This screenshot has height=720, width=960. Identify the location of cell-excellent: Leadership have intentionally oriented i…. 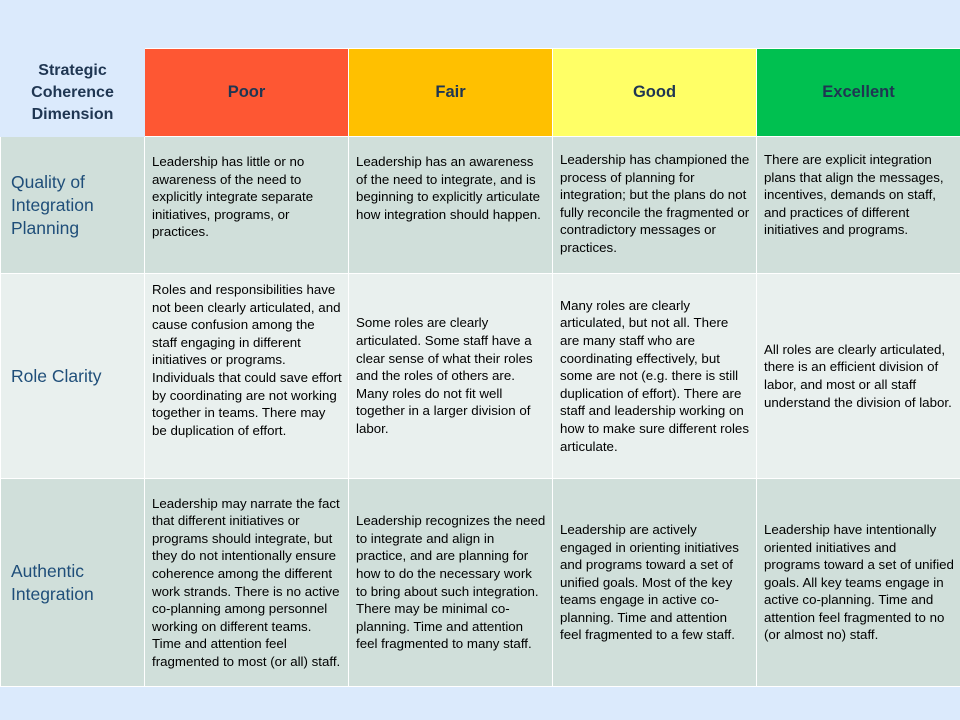
(858, 582).